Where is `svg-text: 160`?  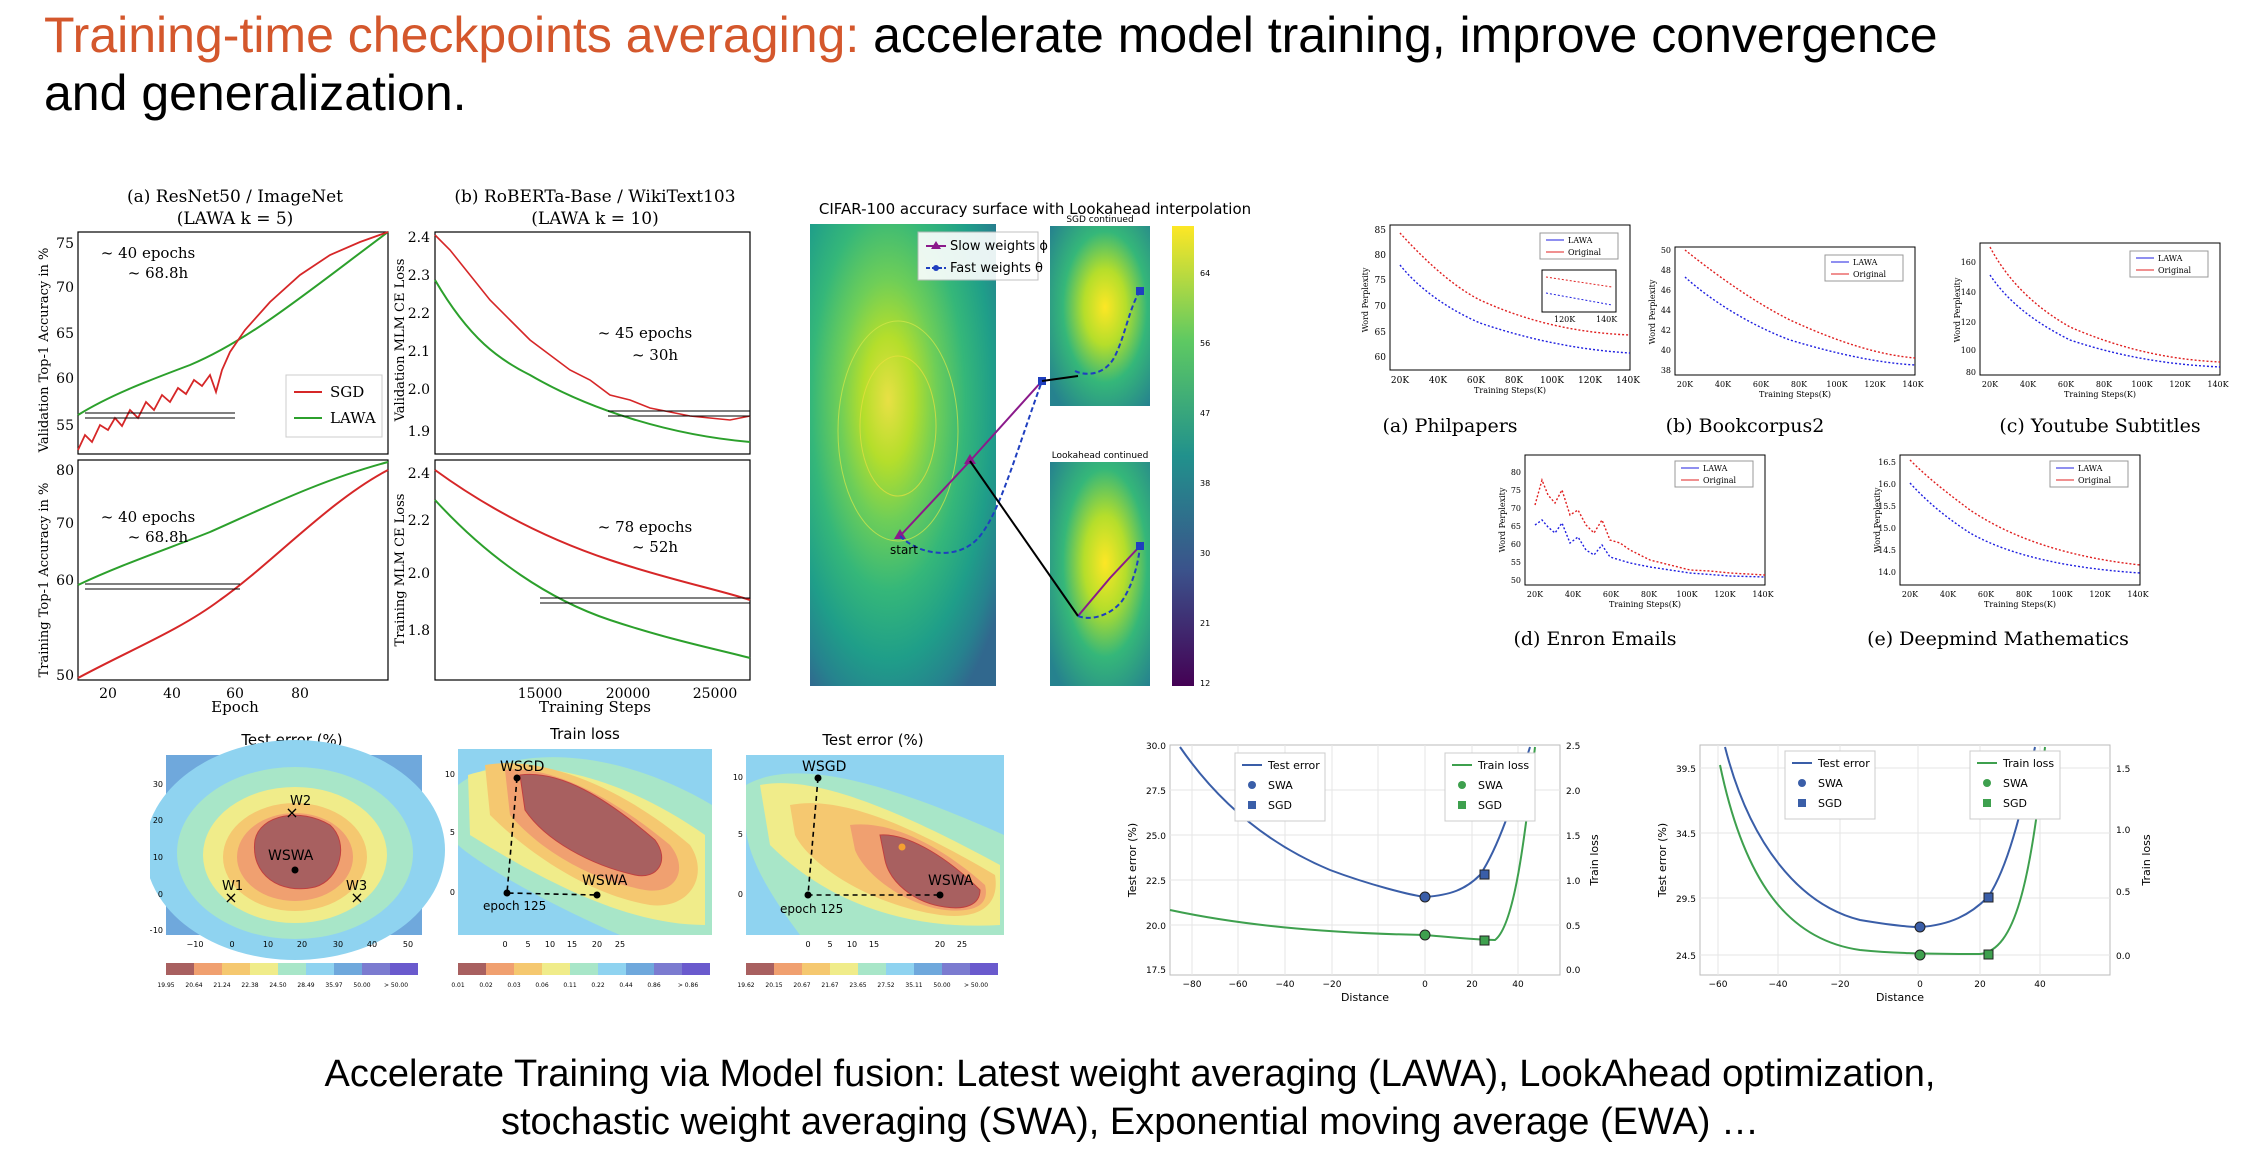
svg-text: 160 is located at coordinates (1968, 262).